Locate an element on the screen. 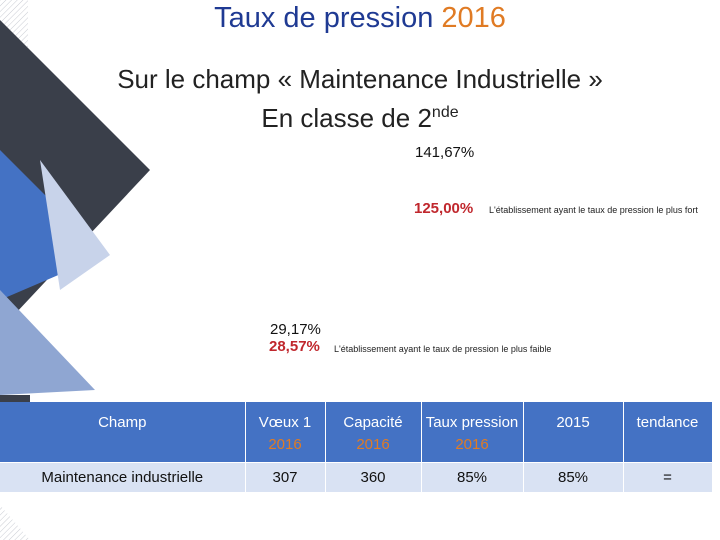  header-voeux: Vœux 1 2016 is located at coordinates (285, 432).